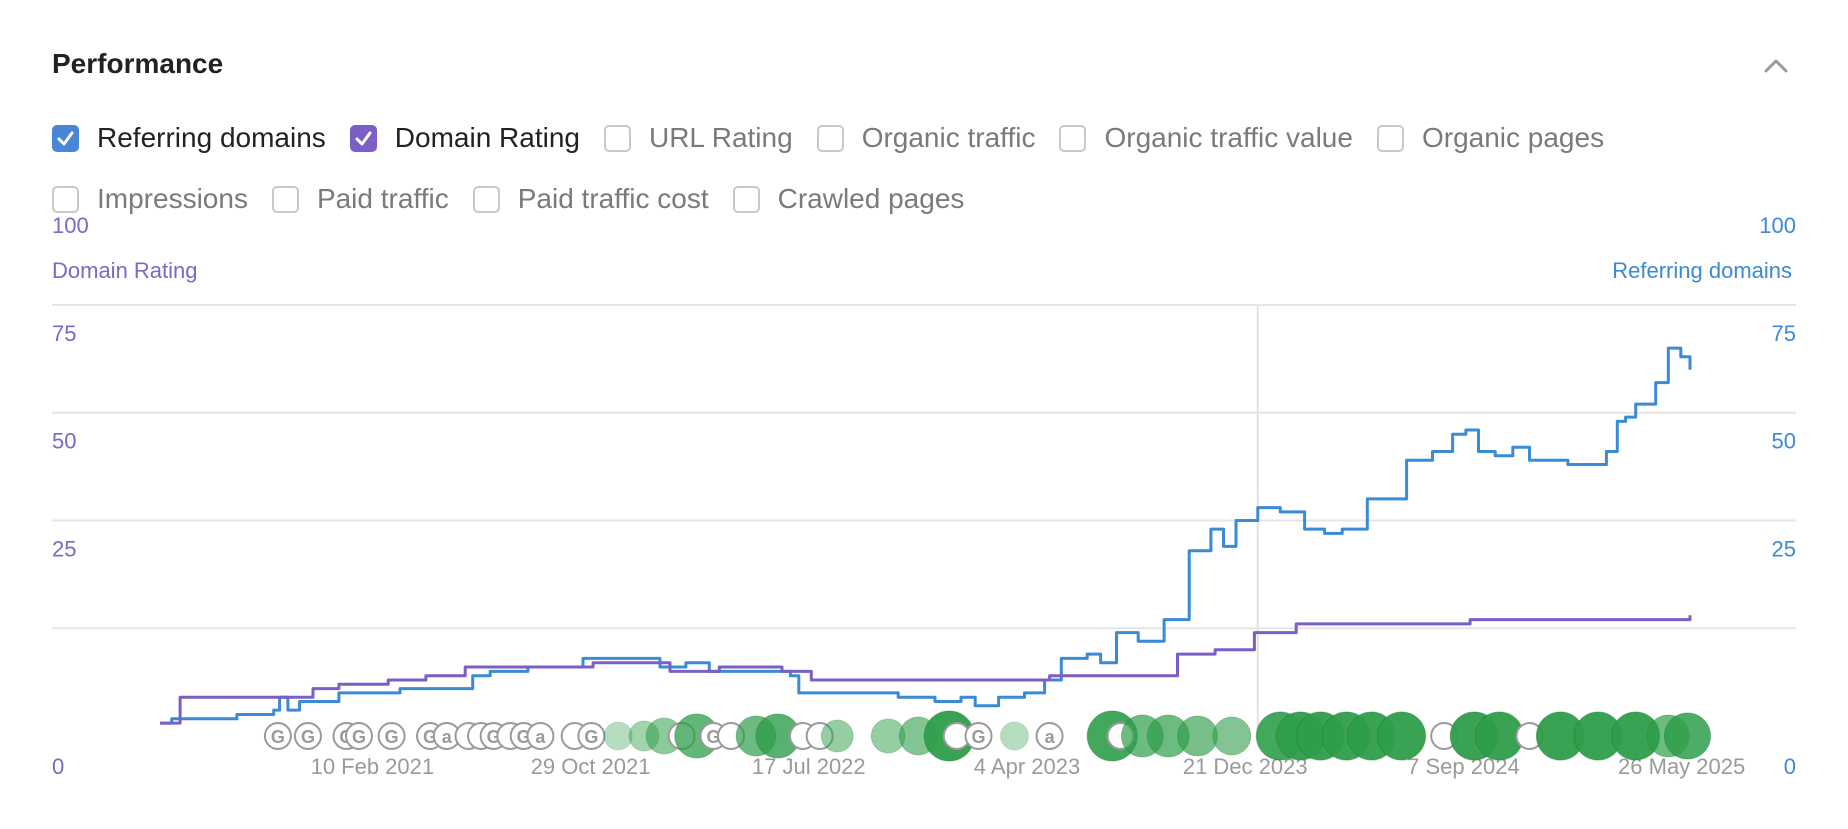  What do you see at coordinates (1784, 333) in the screenshot?
I see `right-tick-label: 75` at bounding box center [1784, 333].